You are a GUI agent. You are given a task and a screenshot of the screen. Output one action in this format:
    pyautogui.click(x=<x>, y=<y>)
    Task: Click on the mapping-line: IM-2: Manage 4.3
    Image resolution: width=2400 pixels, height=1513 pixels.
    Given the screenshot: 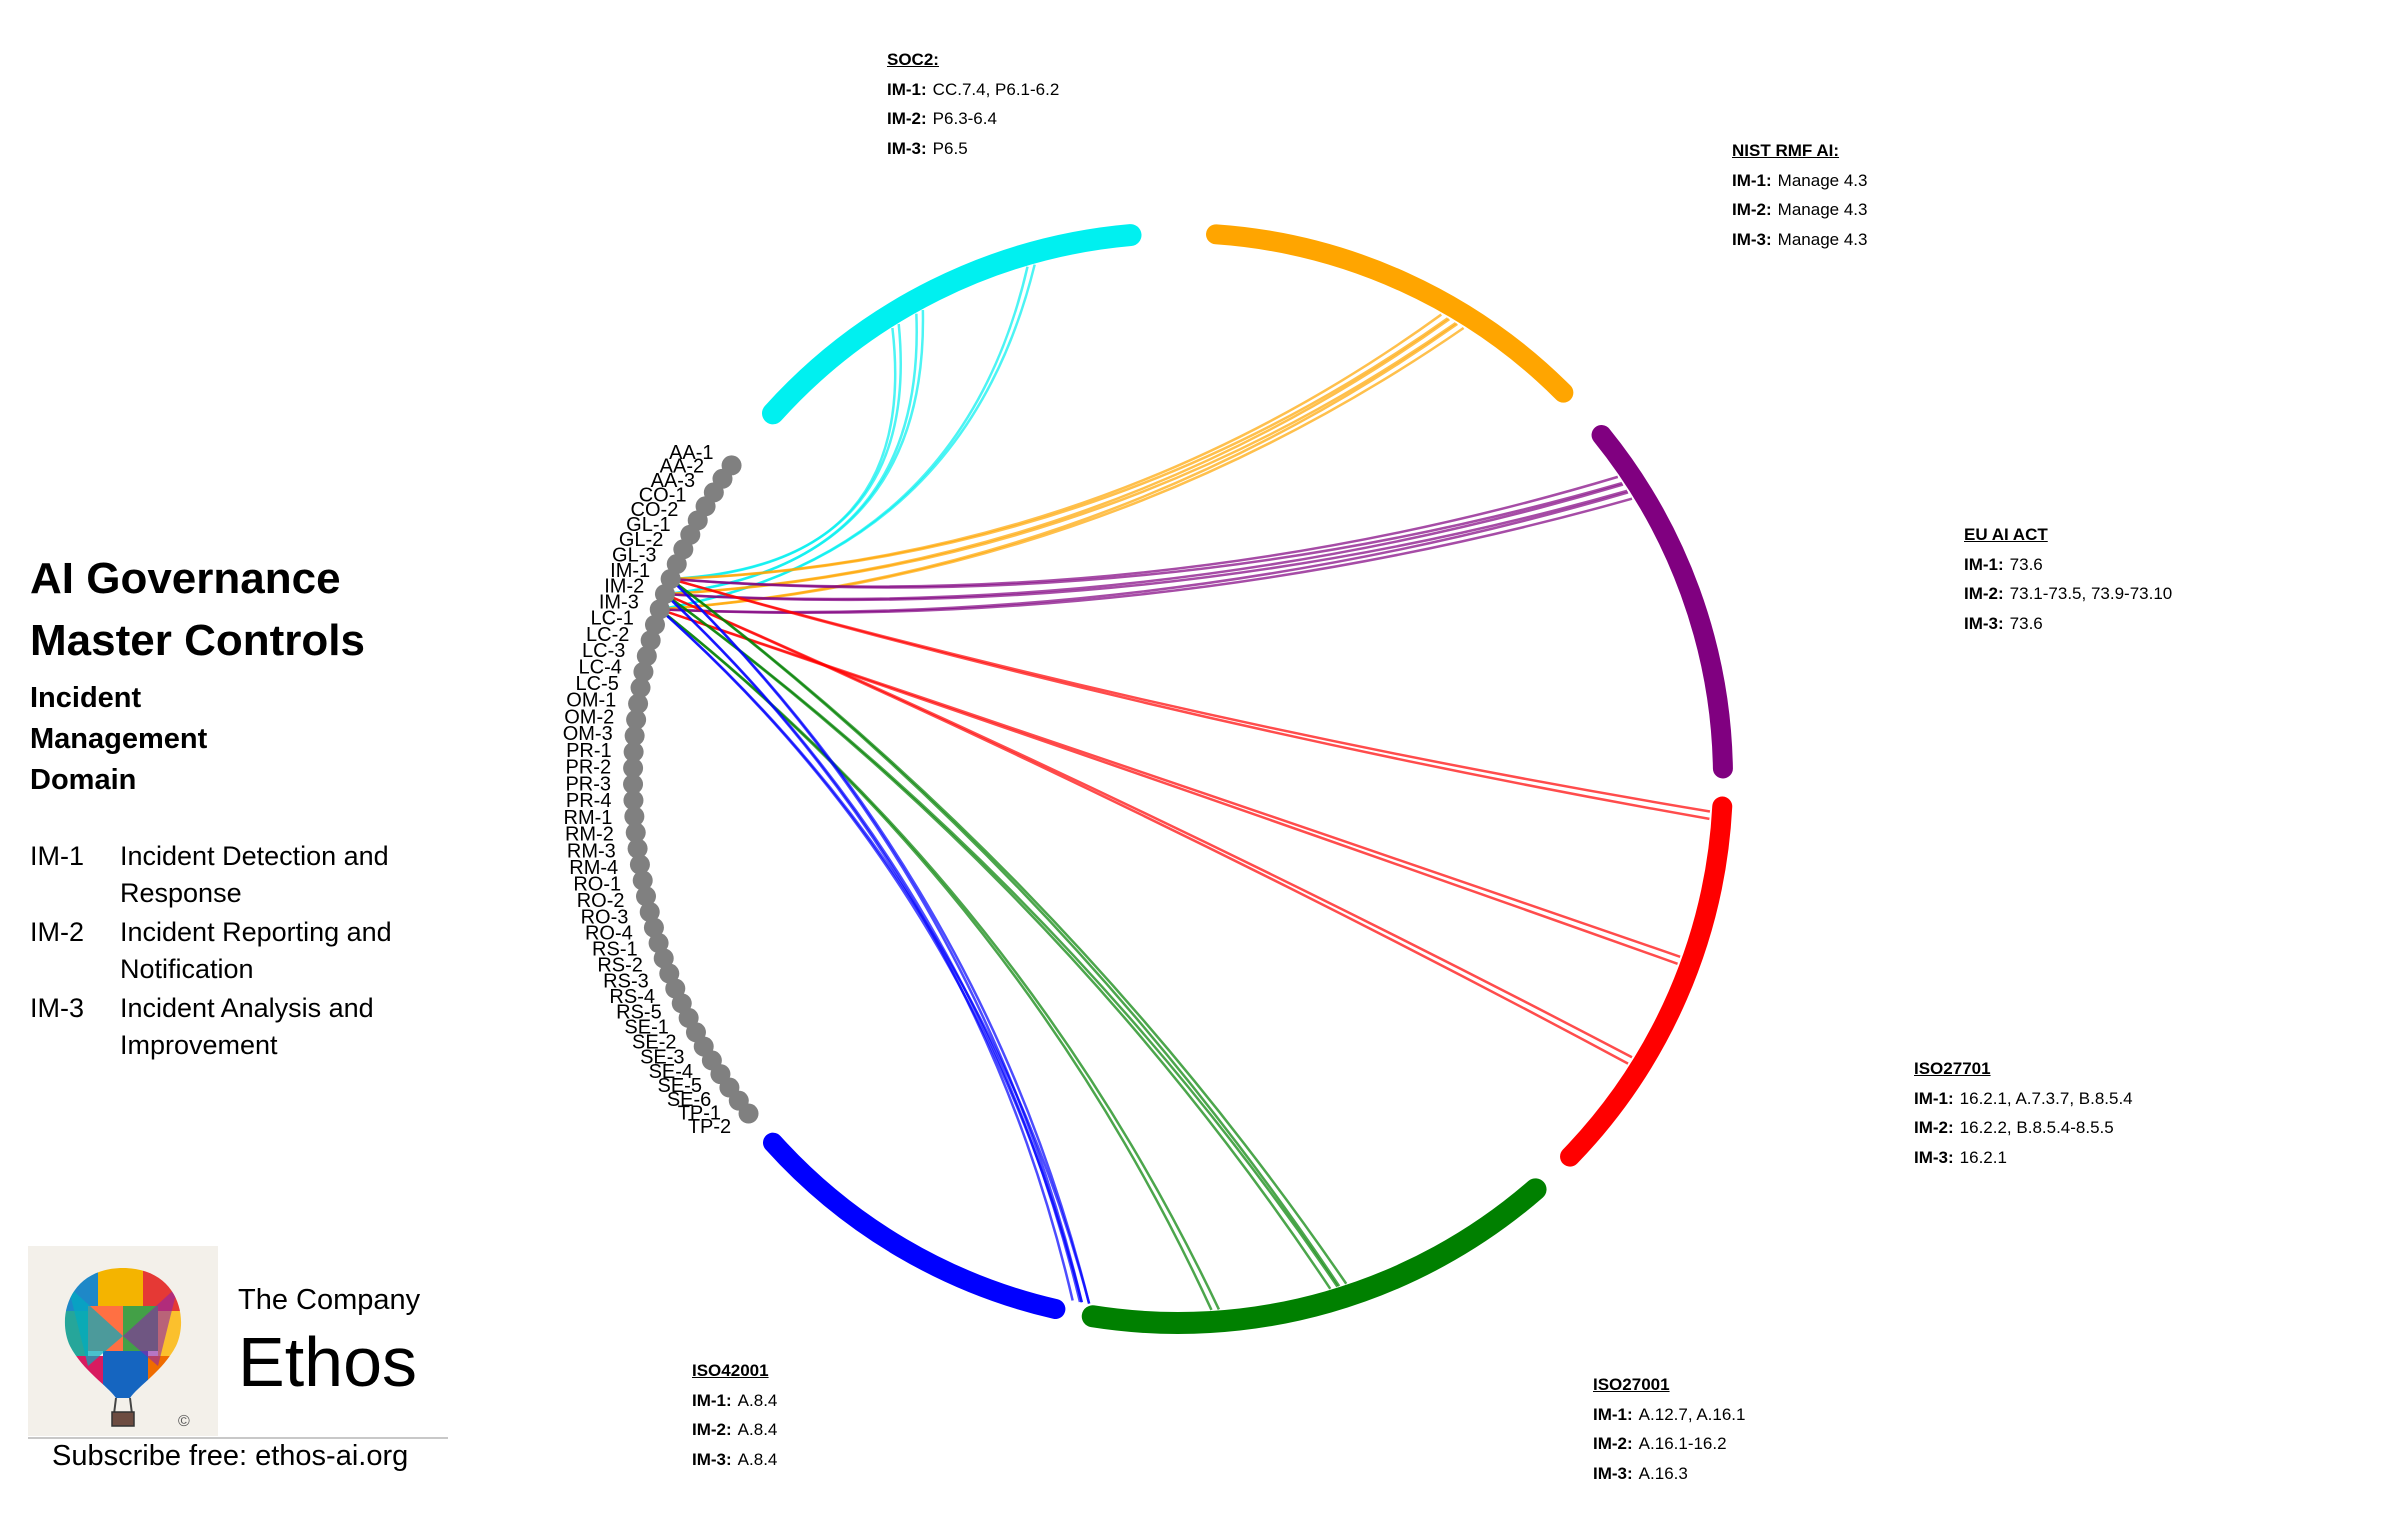 What is the action you would take?
    pyautogui.click(x=1800, y=209)
    